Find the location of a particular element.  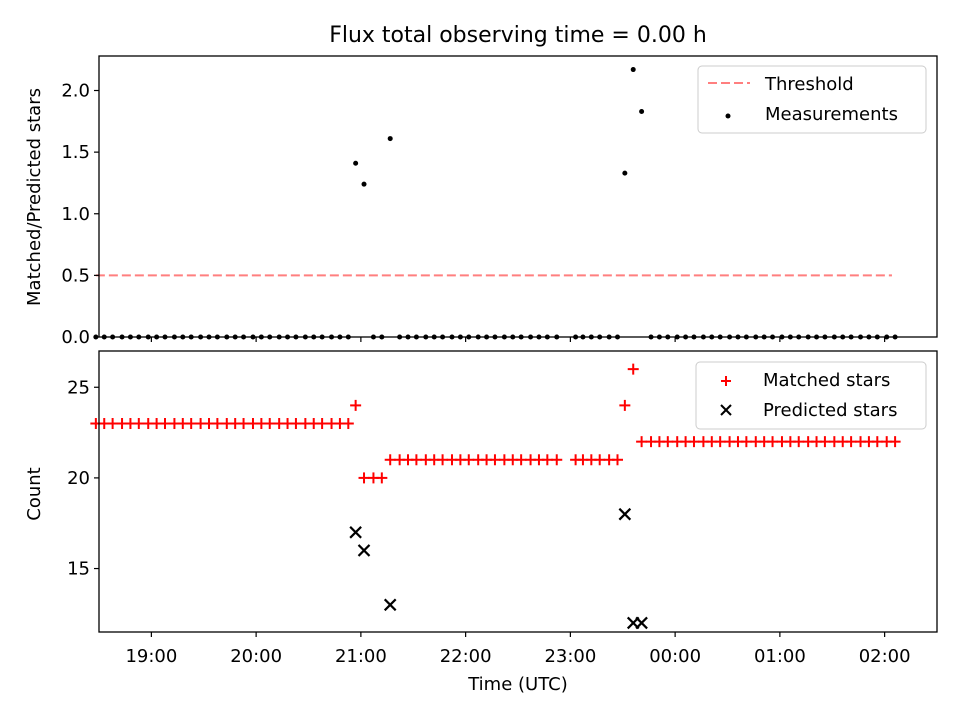

top-y-tick-label: 0.0 is located at coordinates (75, 337).